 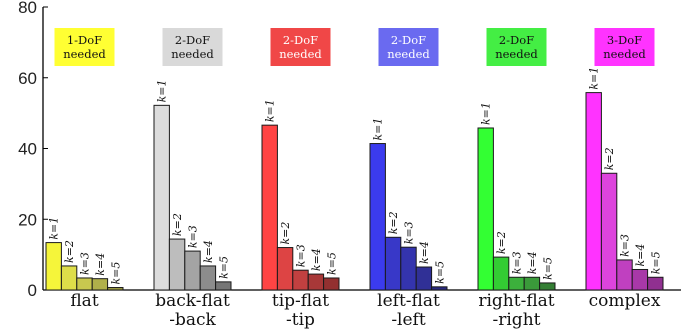 I want to click on bar-group-0: k=1k=2k=3 k=4 k=5, so click(x=84, y=254).